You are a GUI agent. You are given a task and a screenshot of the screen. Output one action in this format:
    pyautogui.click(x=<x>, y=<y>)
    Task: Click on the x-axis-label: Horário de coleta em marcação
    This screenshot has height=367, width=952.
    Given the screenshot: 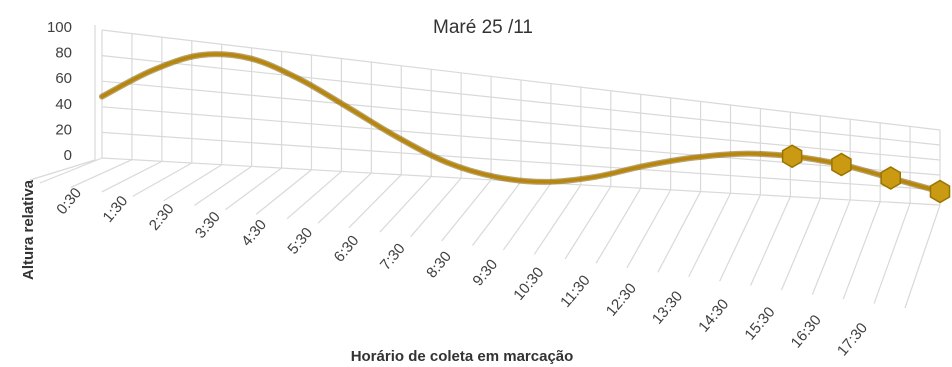 What is the action you would take?
    pyautogui.click(x=462, y=356)
    